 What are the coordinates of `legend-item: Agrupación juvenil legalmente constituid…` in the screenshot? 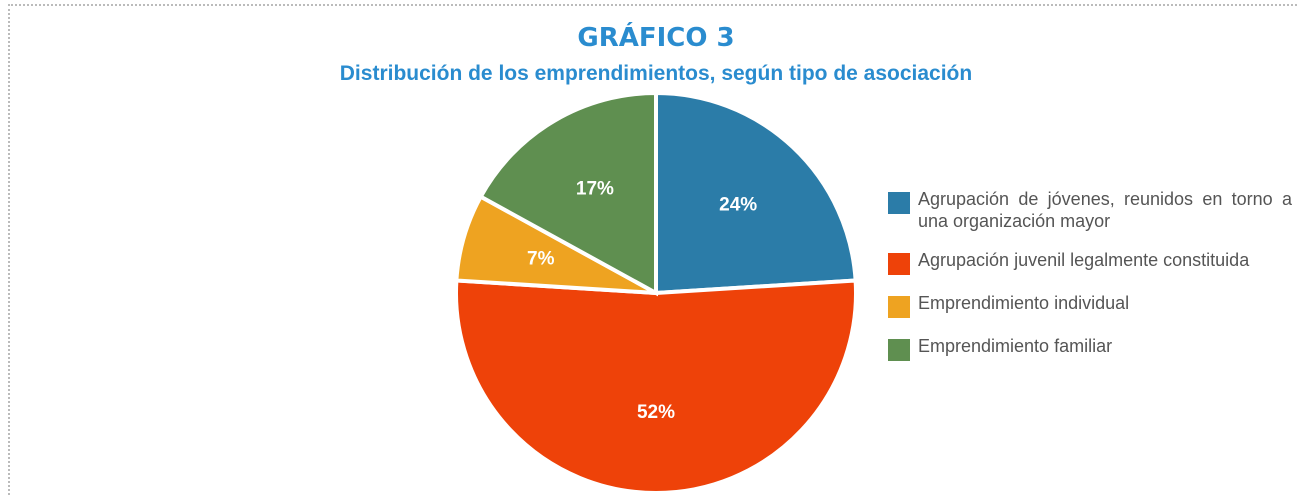 It's located at (1090, 262).